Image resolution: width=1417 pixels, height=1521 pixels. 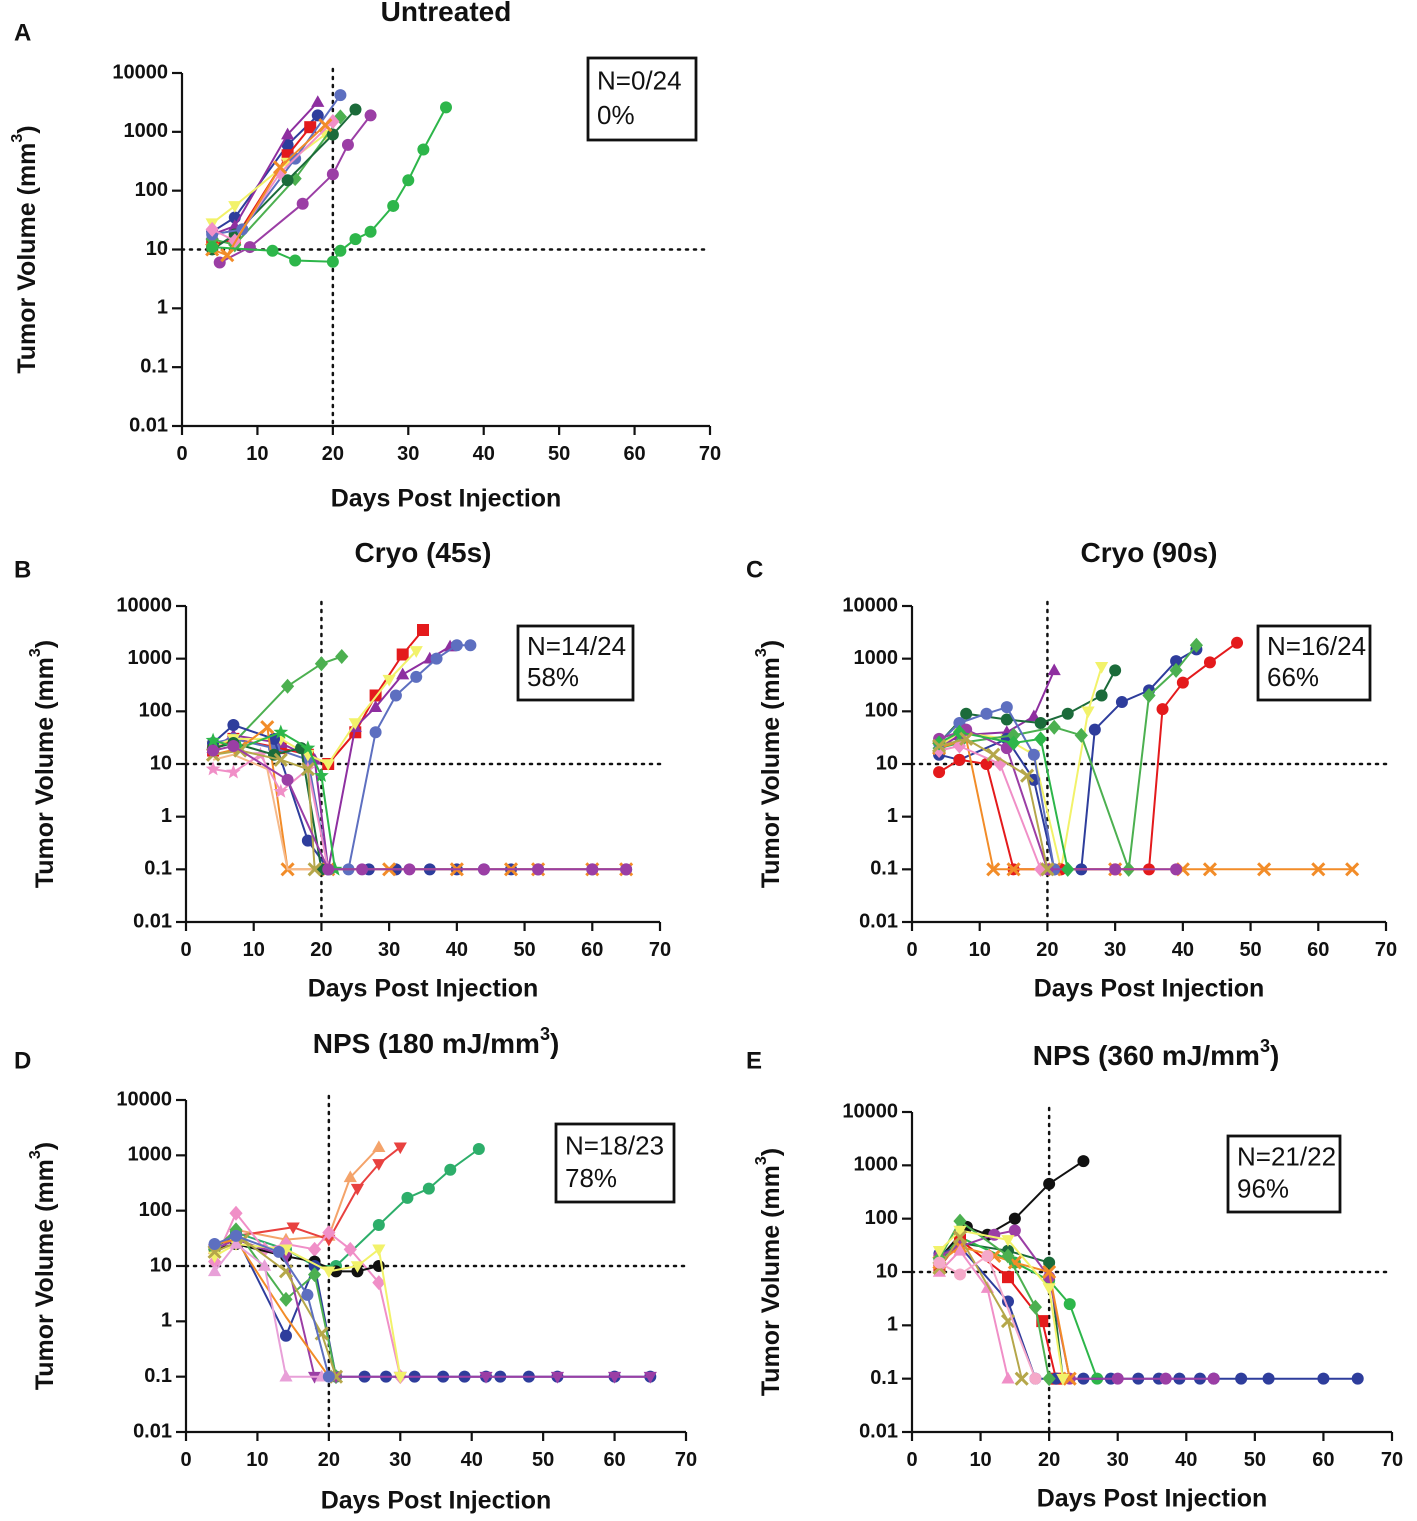 I want to click on chart-title-text: Untreated, so click(x=446, y=13).